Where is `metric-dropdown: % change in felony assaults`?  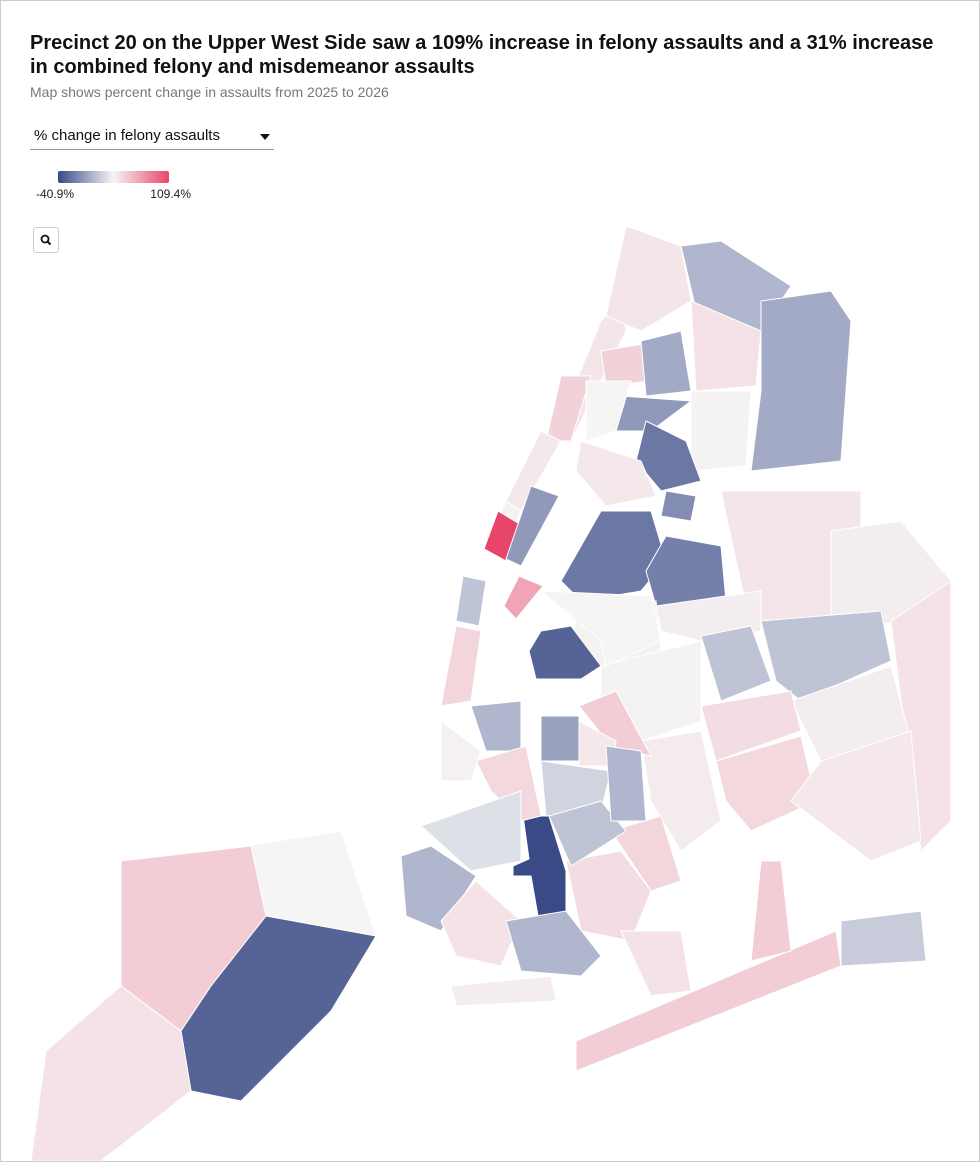
metric-dropdown: % change in felony assaults is located at coordinates (152, 137).